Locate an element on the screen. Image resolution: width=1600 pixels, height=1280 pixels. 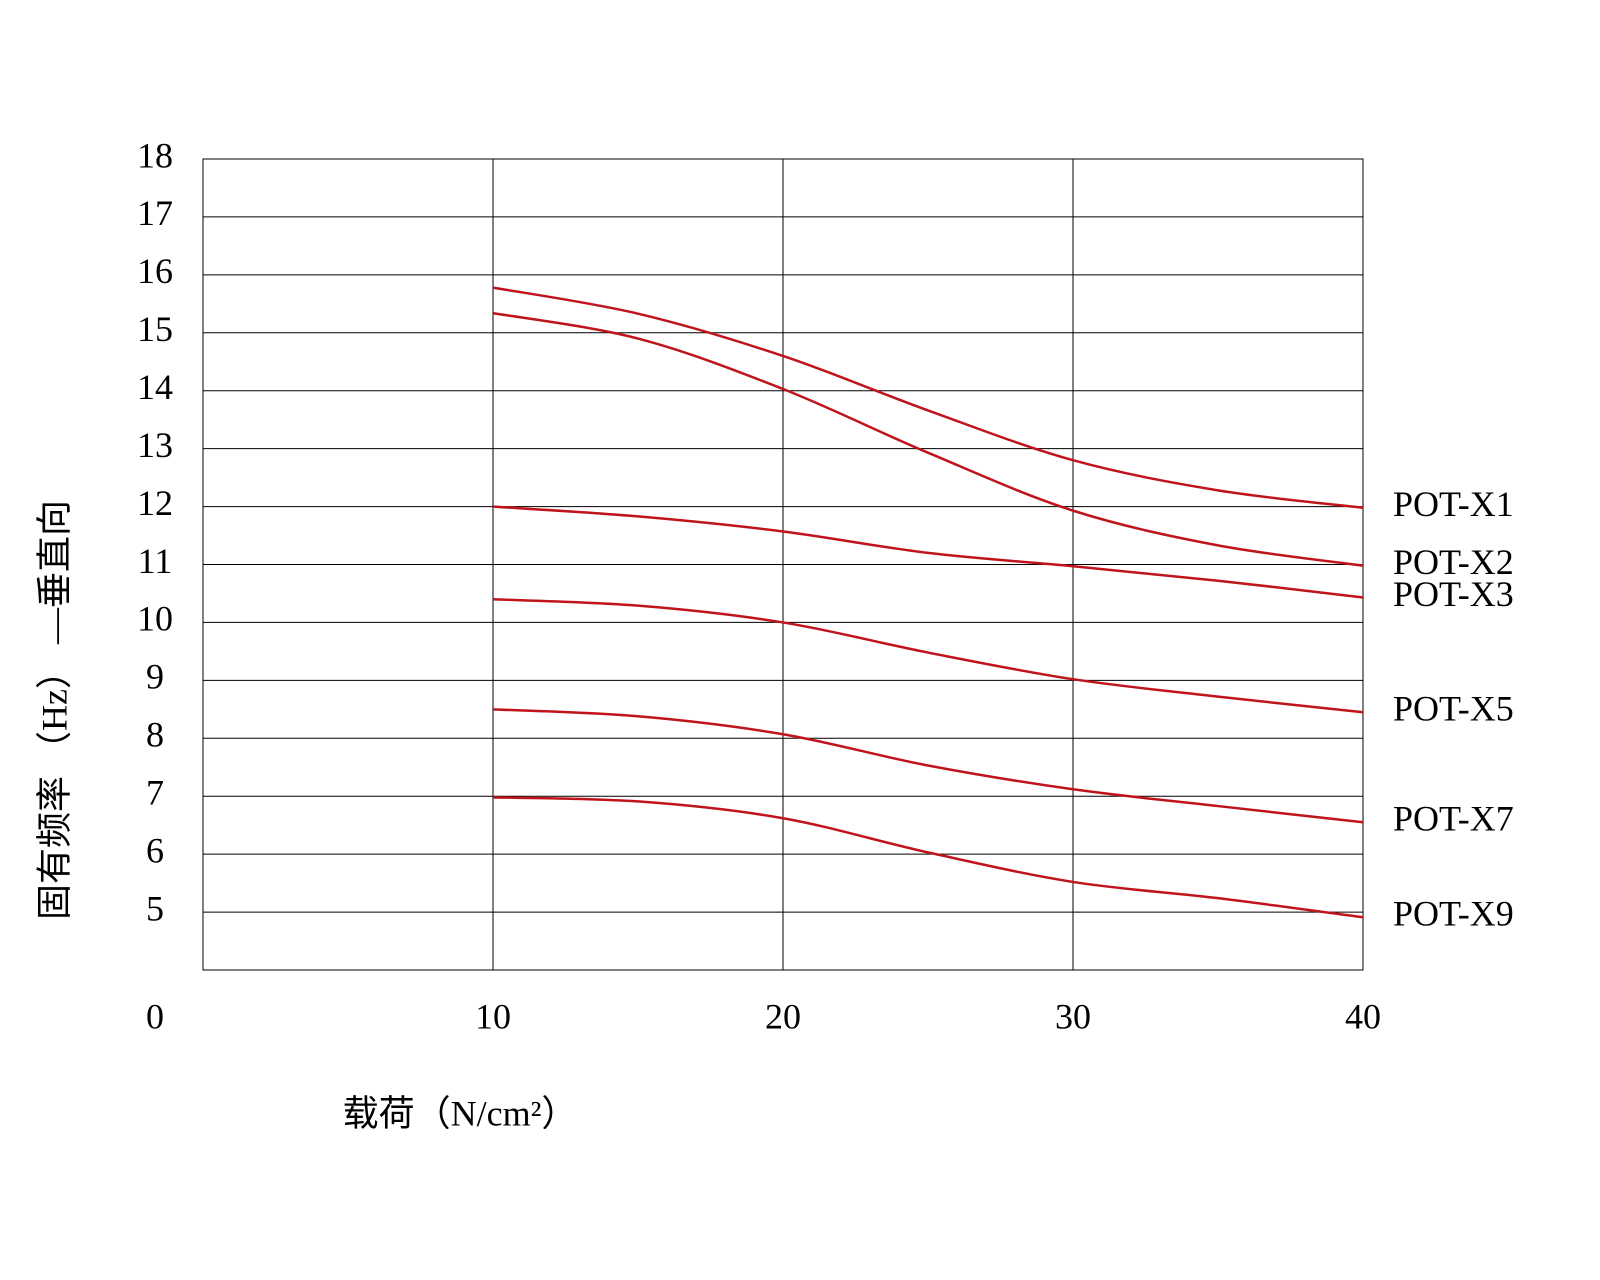
y-tick-label: 13 is located at coordinates (155, 445).